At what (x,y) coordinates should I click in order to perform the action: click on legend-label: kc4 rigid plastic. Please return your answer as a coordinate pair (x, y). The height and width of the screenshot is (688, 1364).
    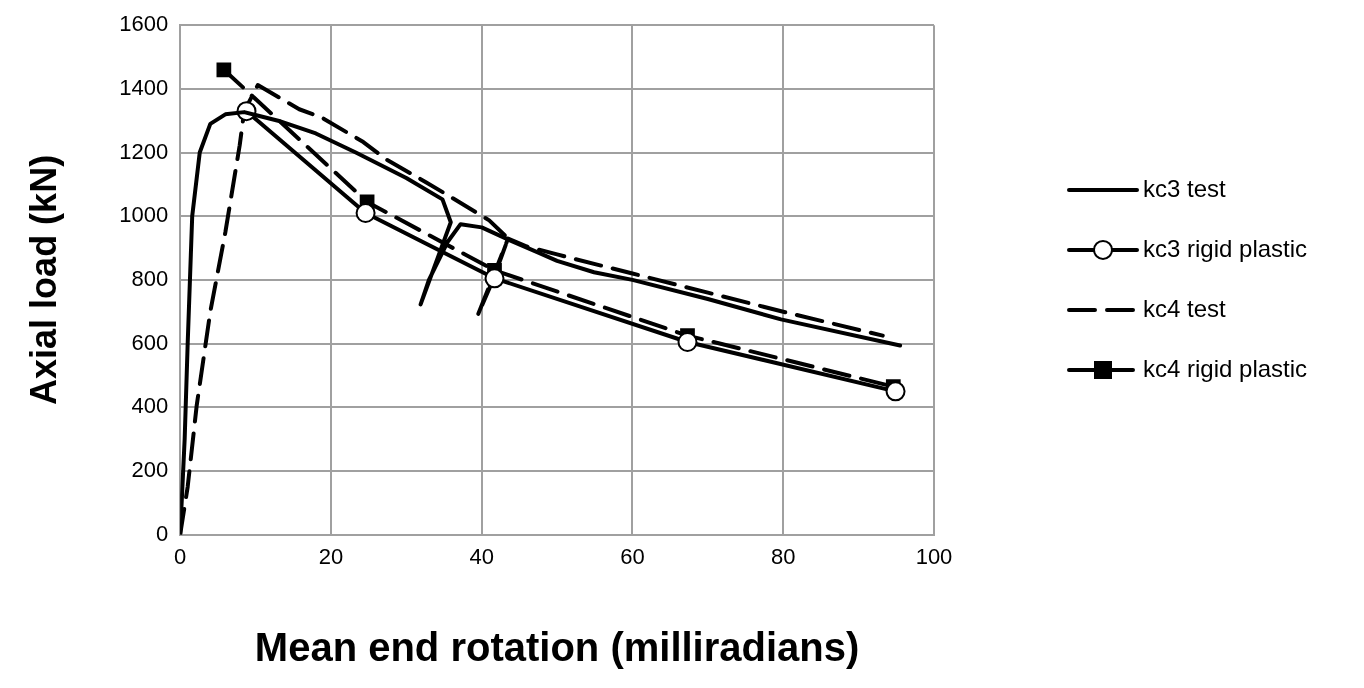
    Looking at the image, I should click on (1225, 368).